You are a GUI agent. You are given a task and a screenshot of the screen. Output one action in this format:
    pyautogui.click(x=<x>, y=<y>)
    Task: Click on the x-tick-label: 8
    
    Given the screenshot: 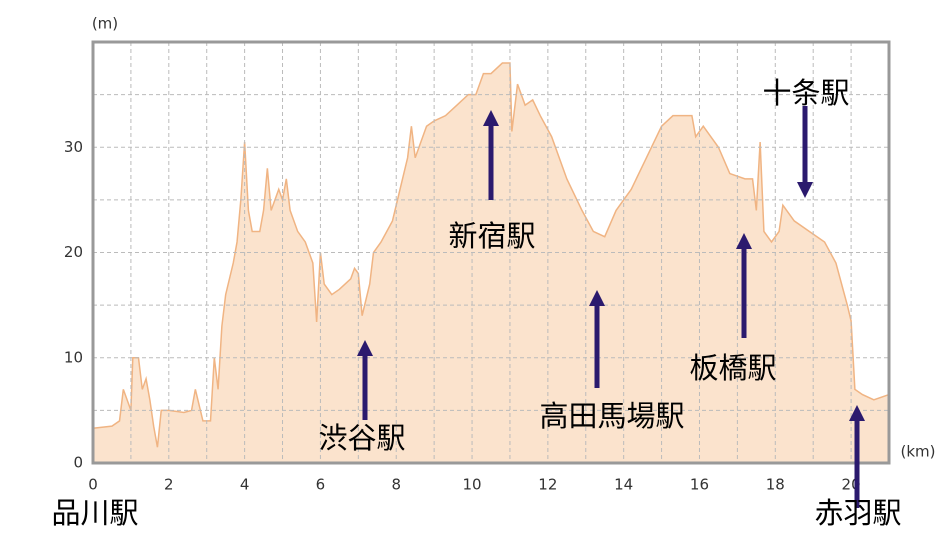 What is the action you would take?
    pyautogui.click(x=396, y=485)
    